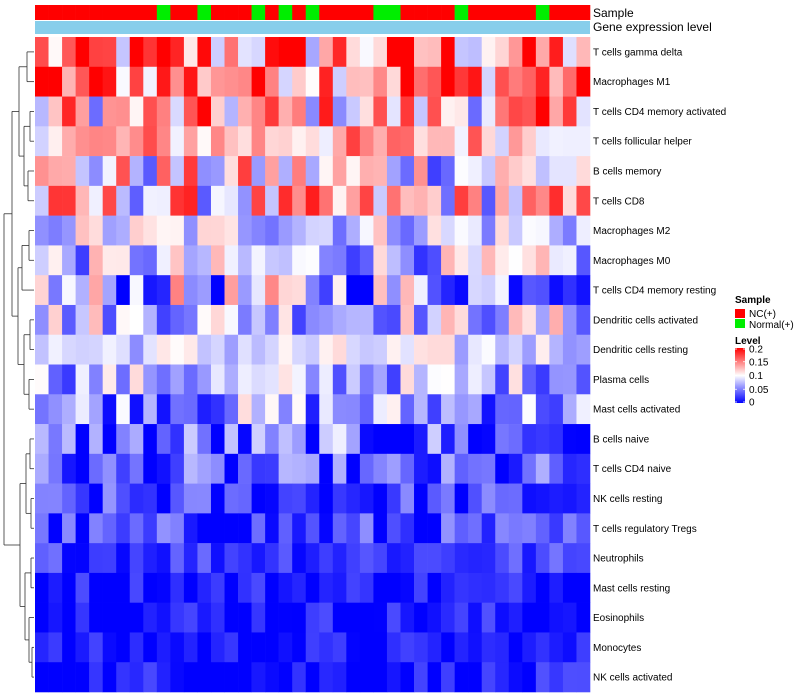  Describe the element at coordinates (753, 300) in the screenshot. I see `legend-sample-title: Sample` at that location.